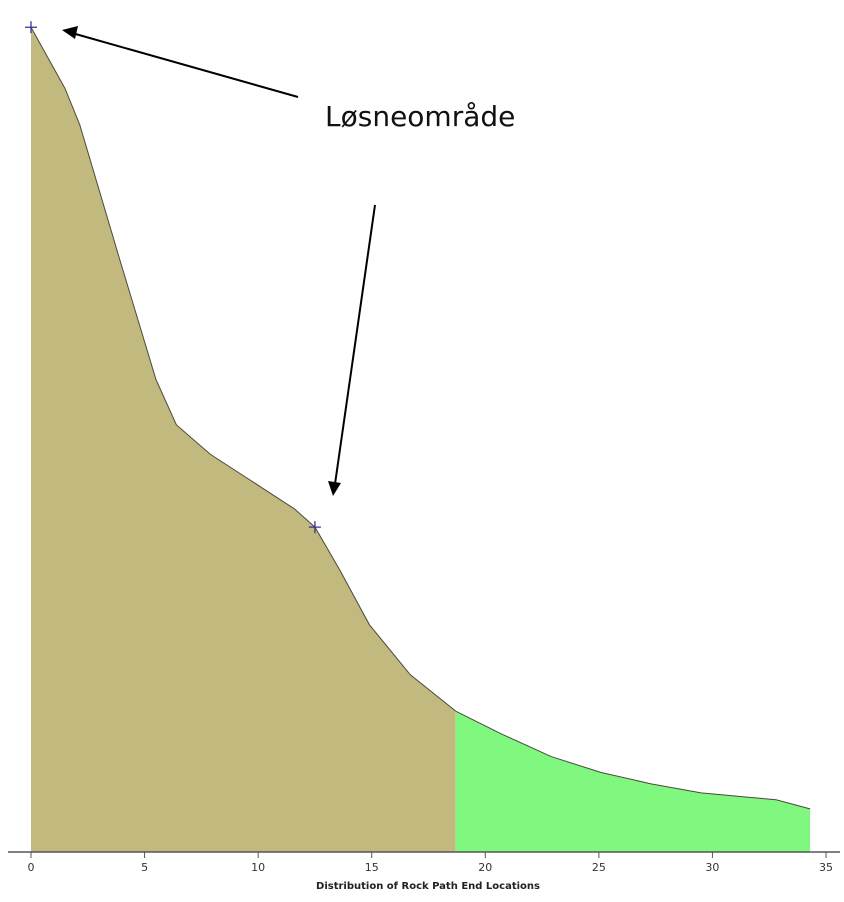 The image size is (844, 902). Describe the element at coordinates (599, 867) in the screenshot. I see `x-tick-label: 25` at that location.